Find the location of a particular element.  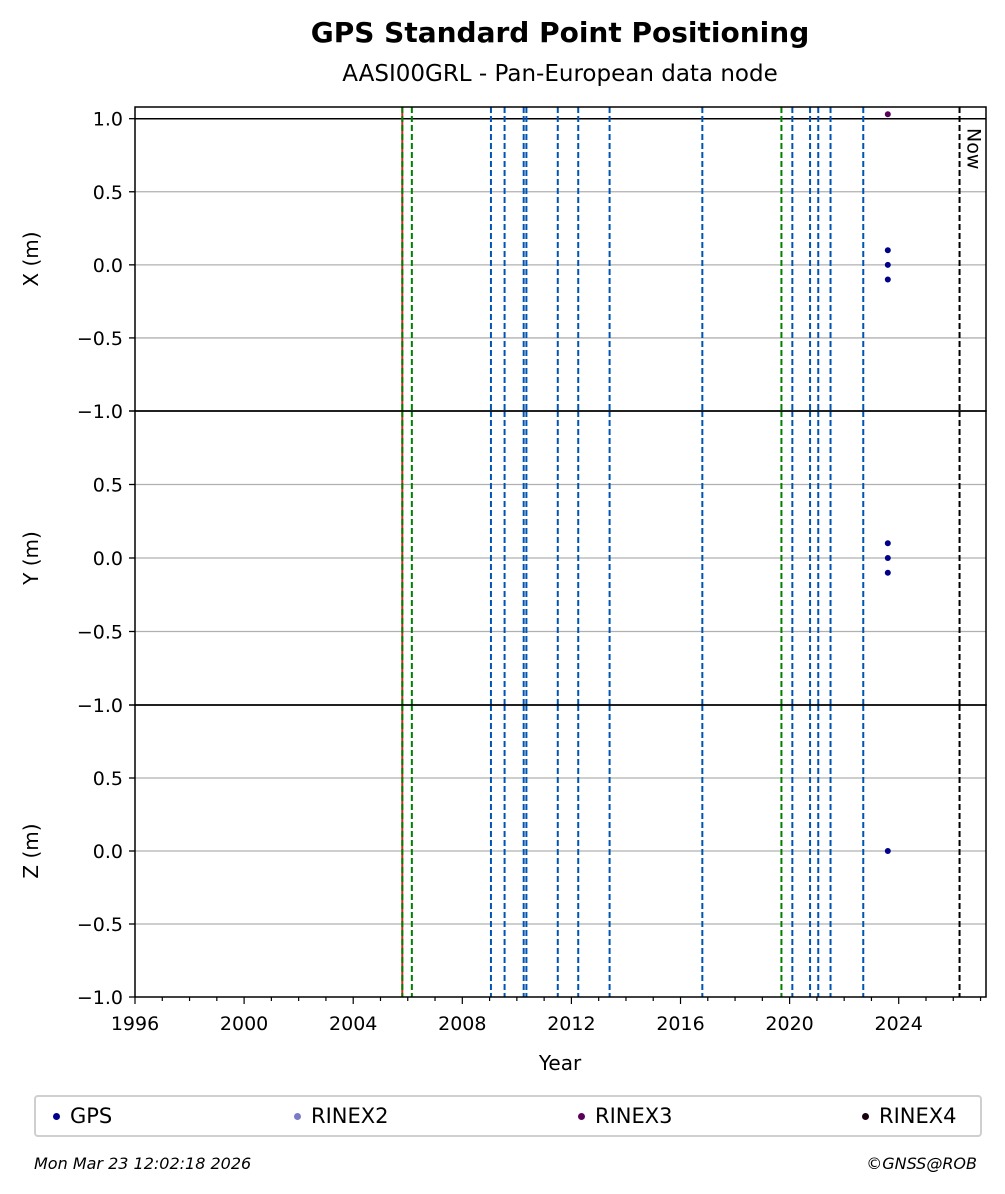

legend-item-rinex2: RINEX2 is located at coordinates (341, 1116).